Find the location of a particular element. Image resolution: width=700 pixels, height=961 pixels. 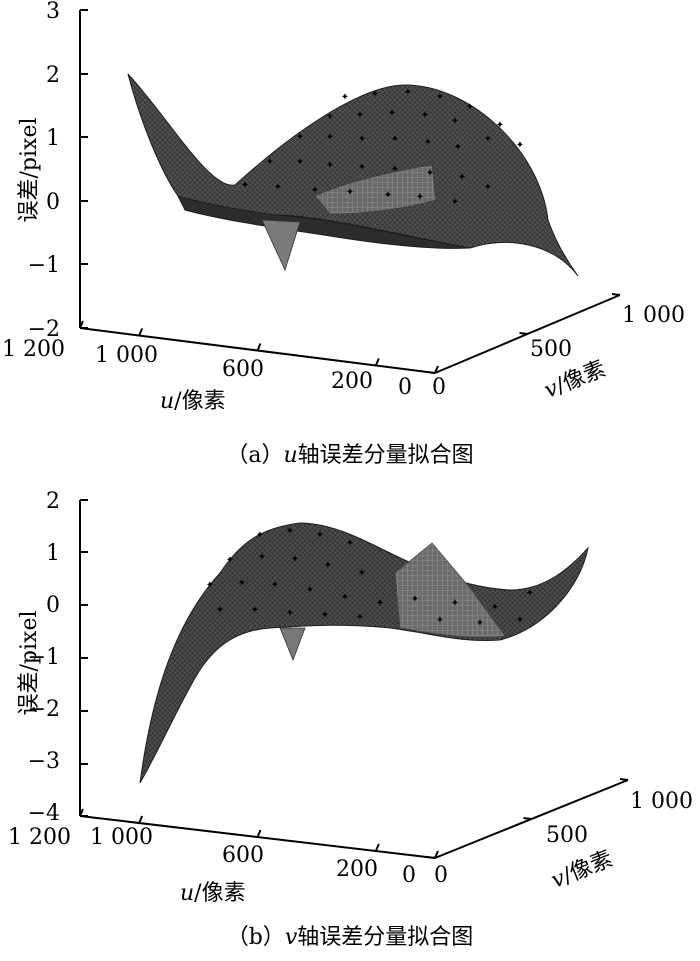

chart-b-v-tick-labels: 0 500 1 000 is located at coordinates (563, 838).